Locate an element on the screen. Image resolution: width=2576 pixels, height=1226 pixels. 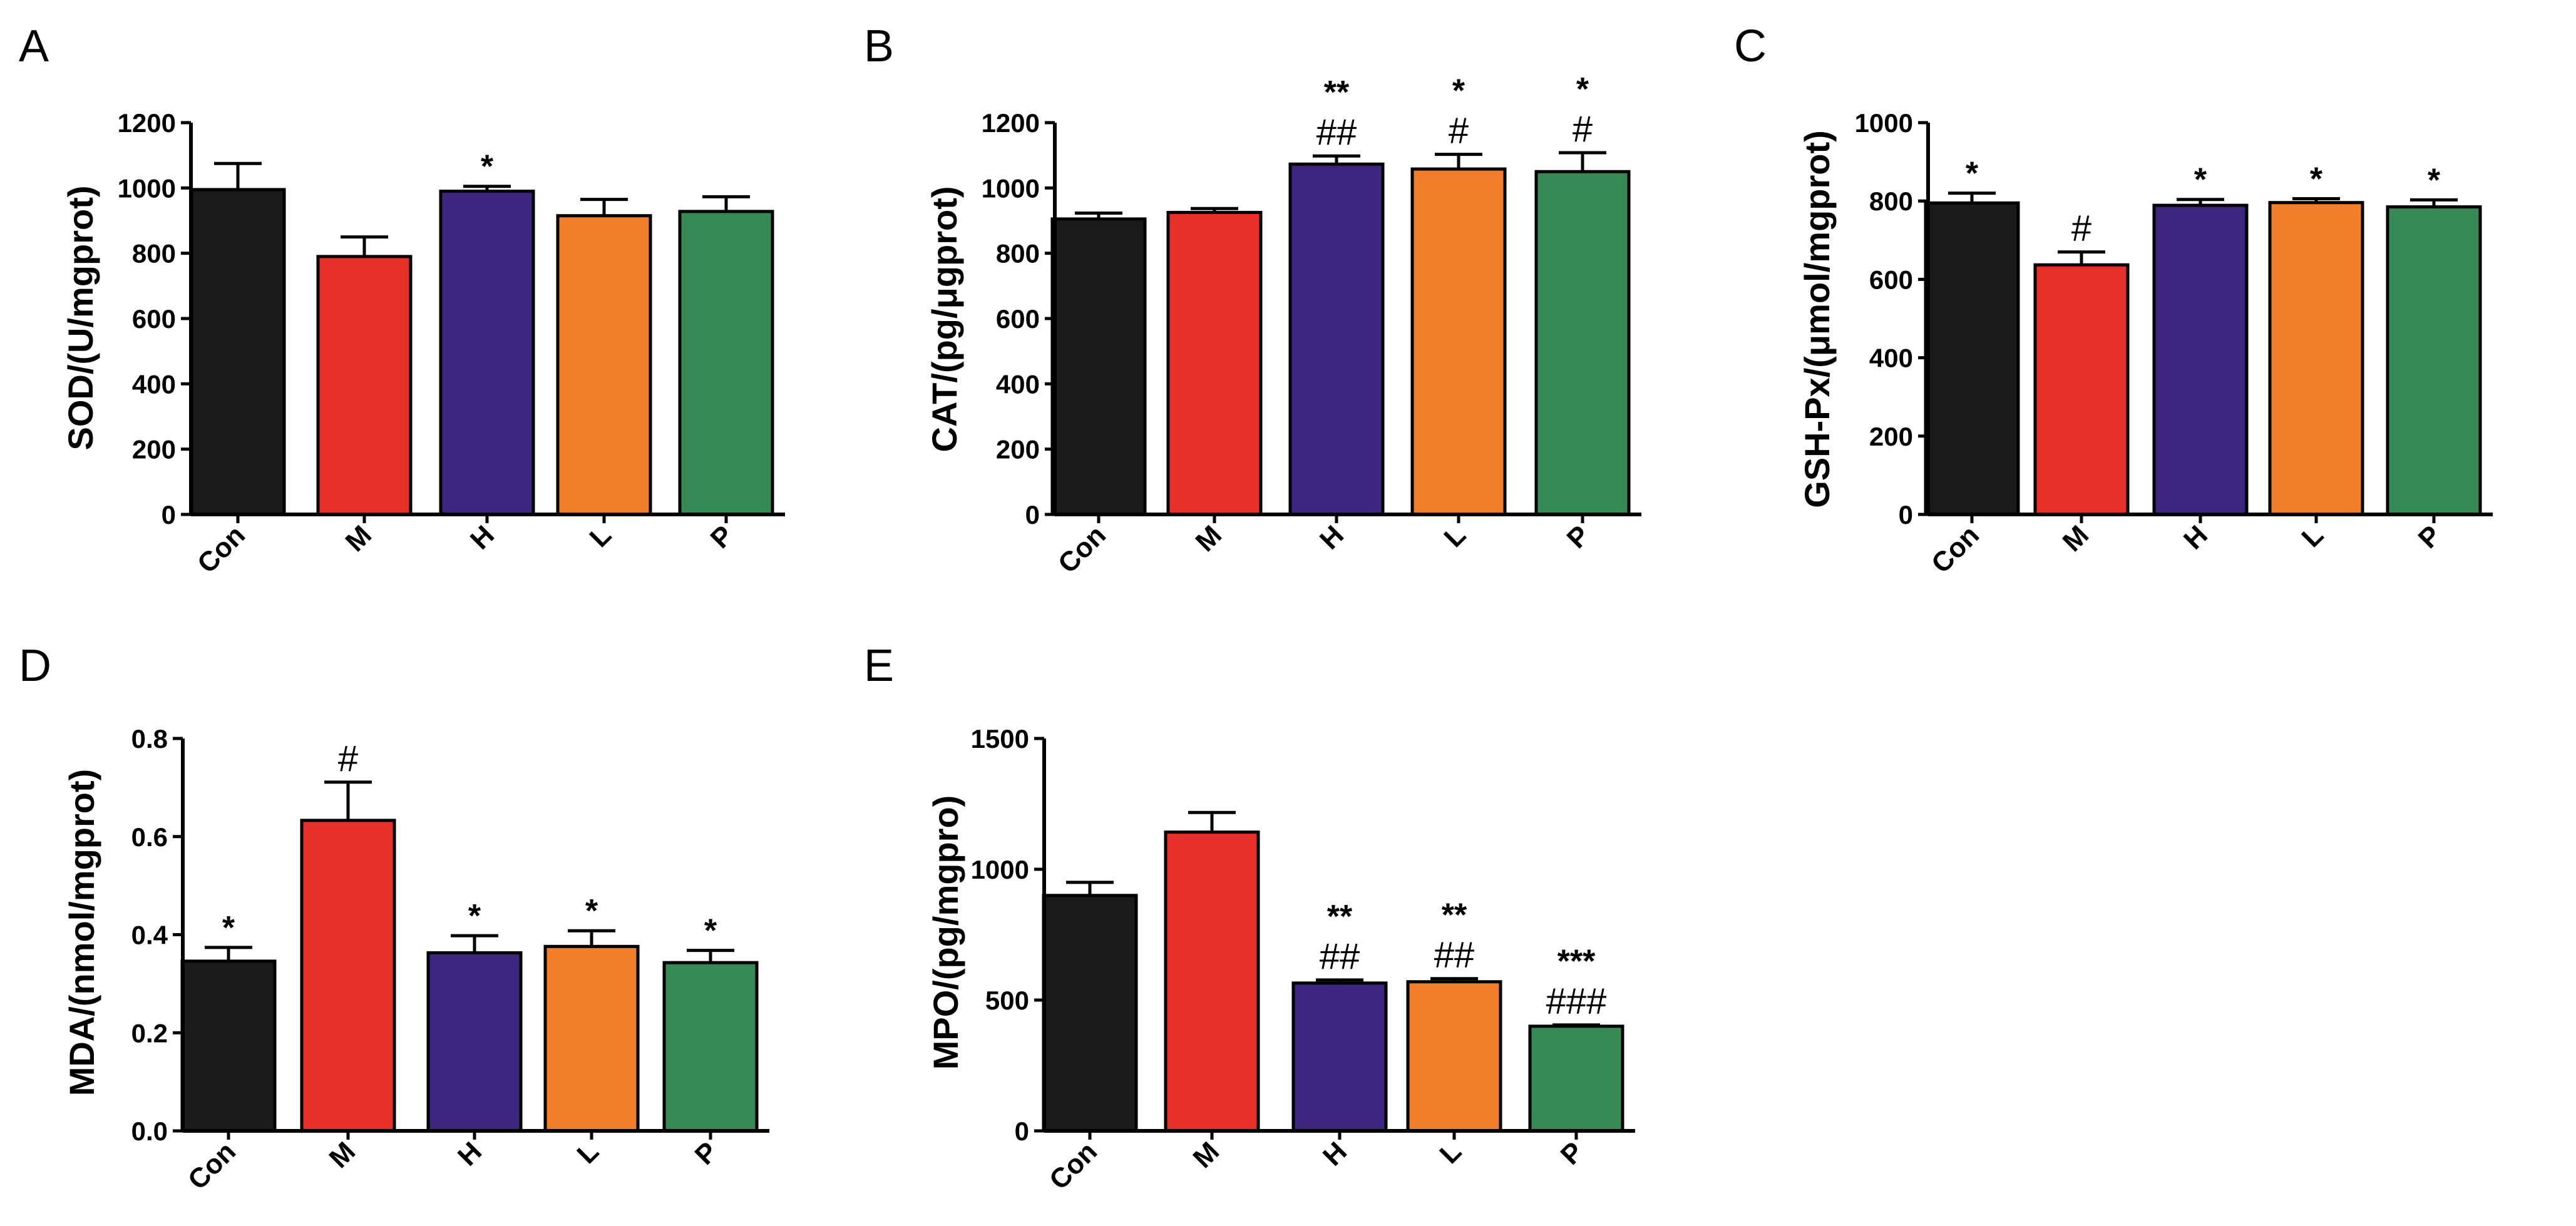
star-label-e-p: *** is located at coordinates (1576, 962).